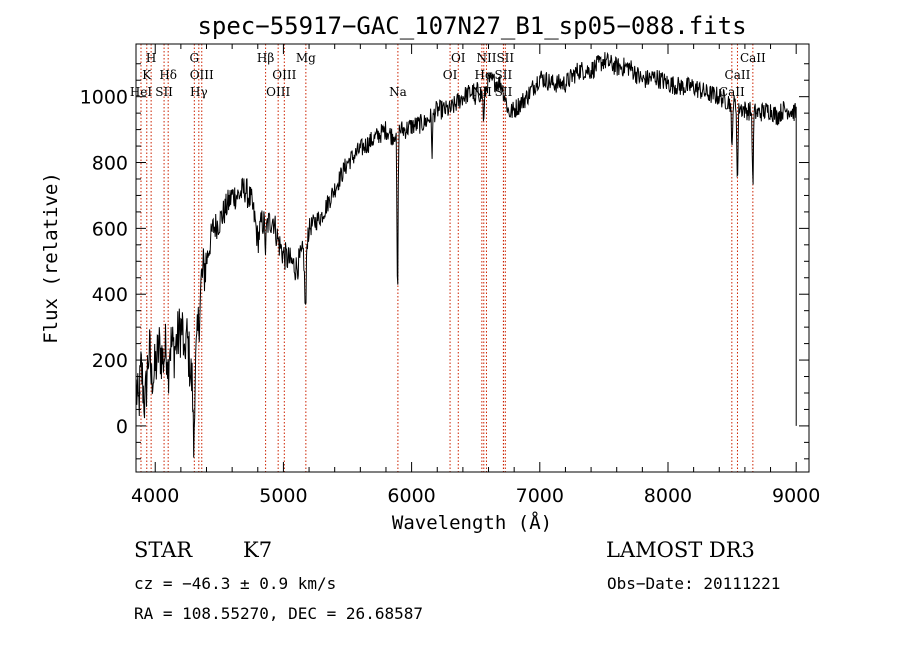  I want to click on observation-date: Obs−Date: 20111221, so click(693, 583).